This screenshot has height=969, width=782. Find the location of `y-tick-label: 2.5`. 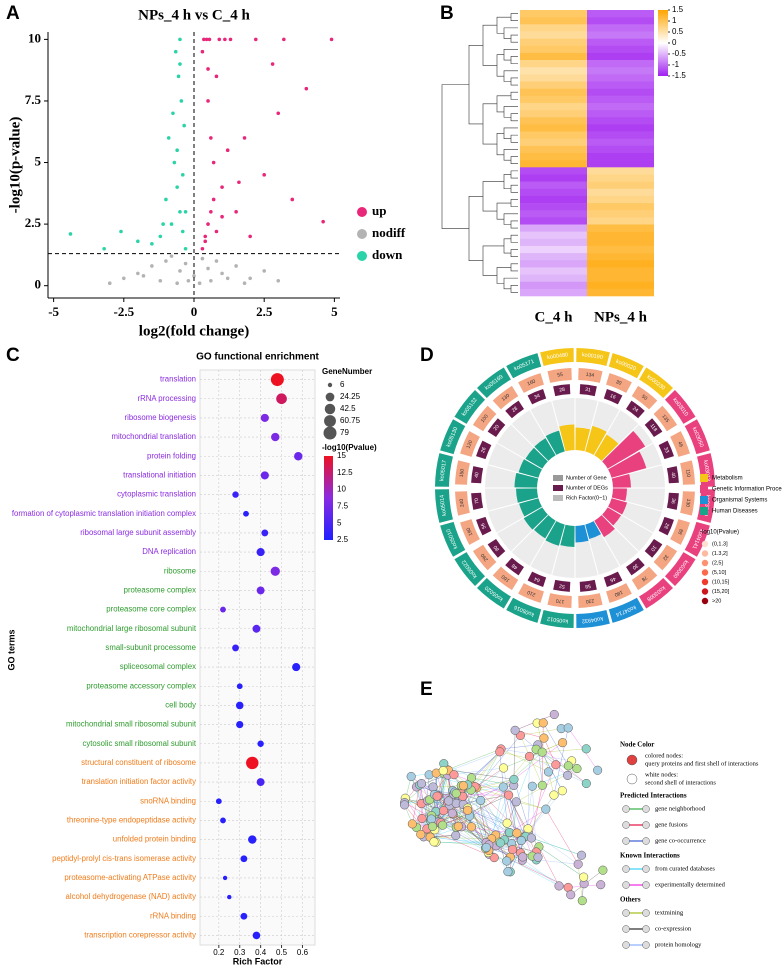

y-tick-label: 2.5 is located at coordinates (33, 222).